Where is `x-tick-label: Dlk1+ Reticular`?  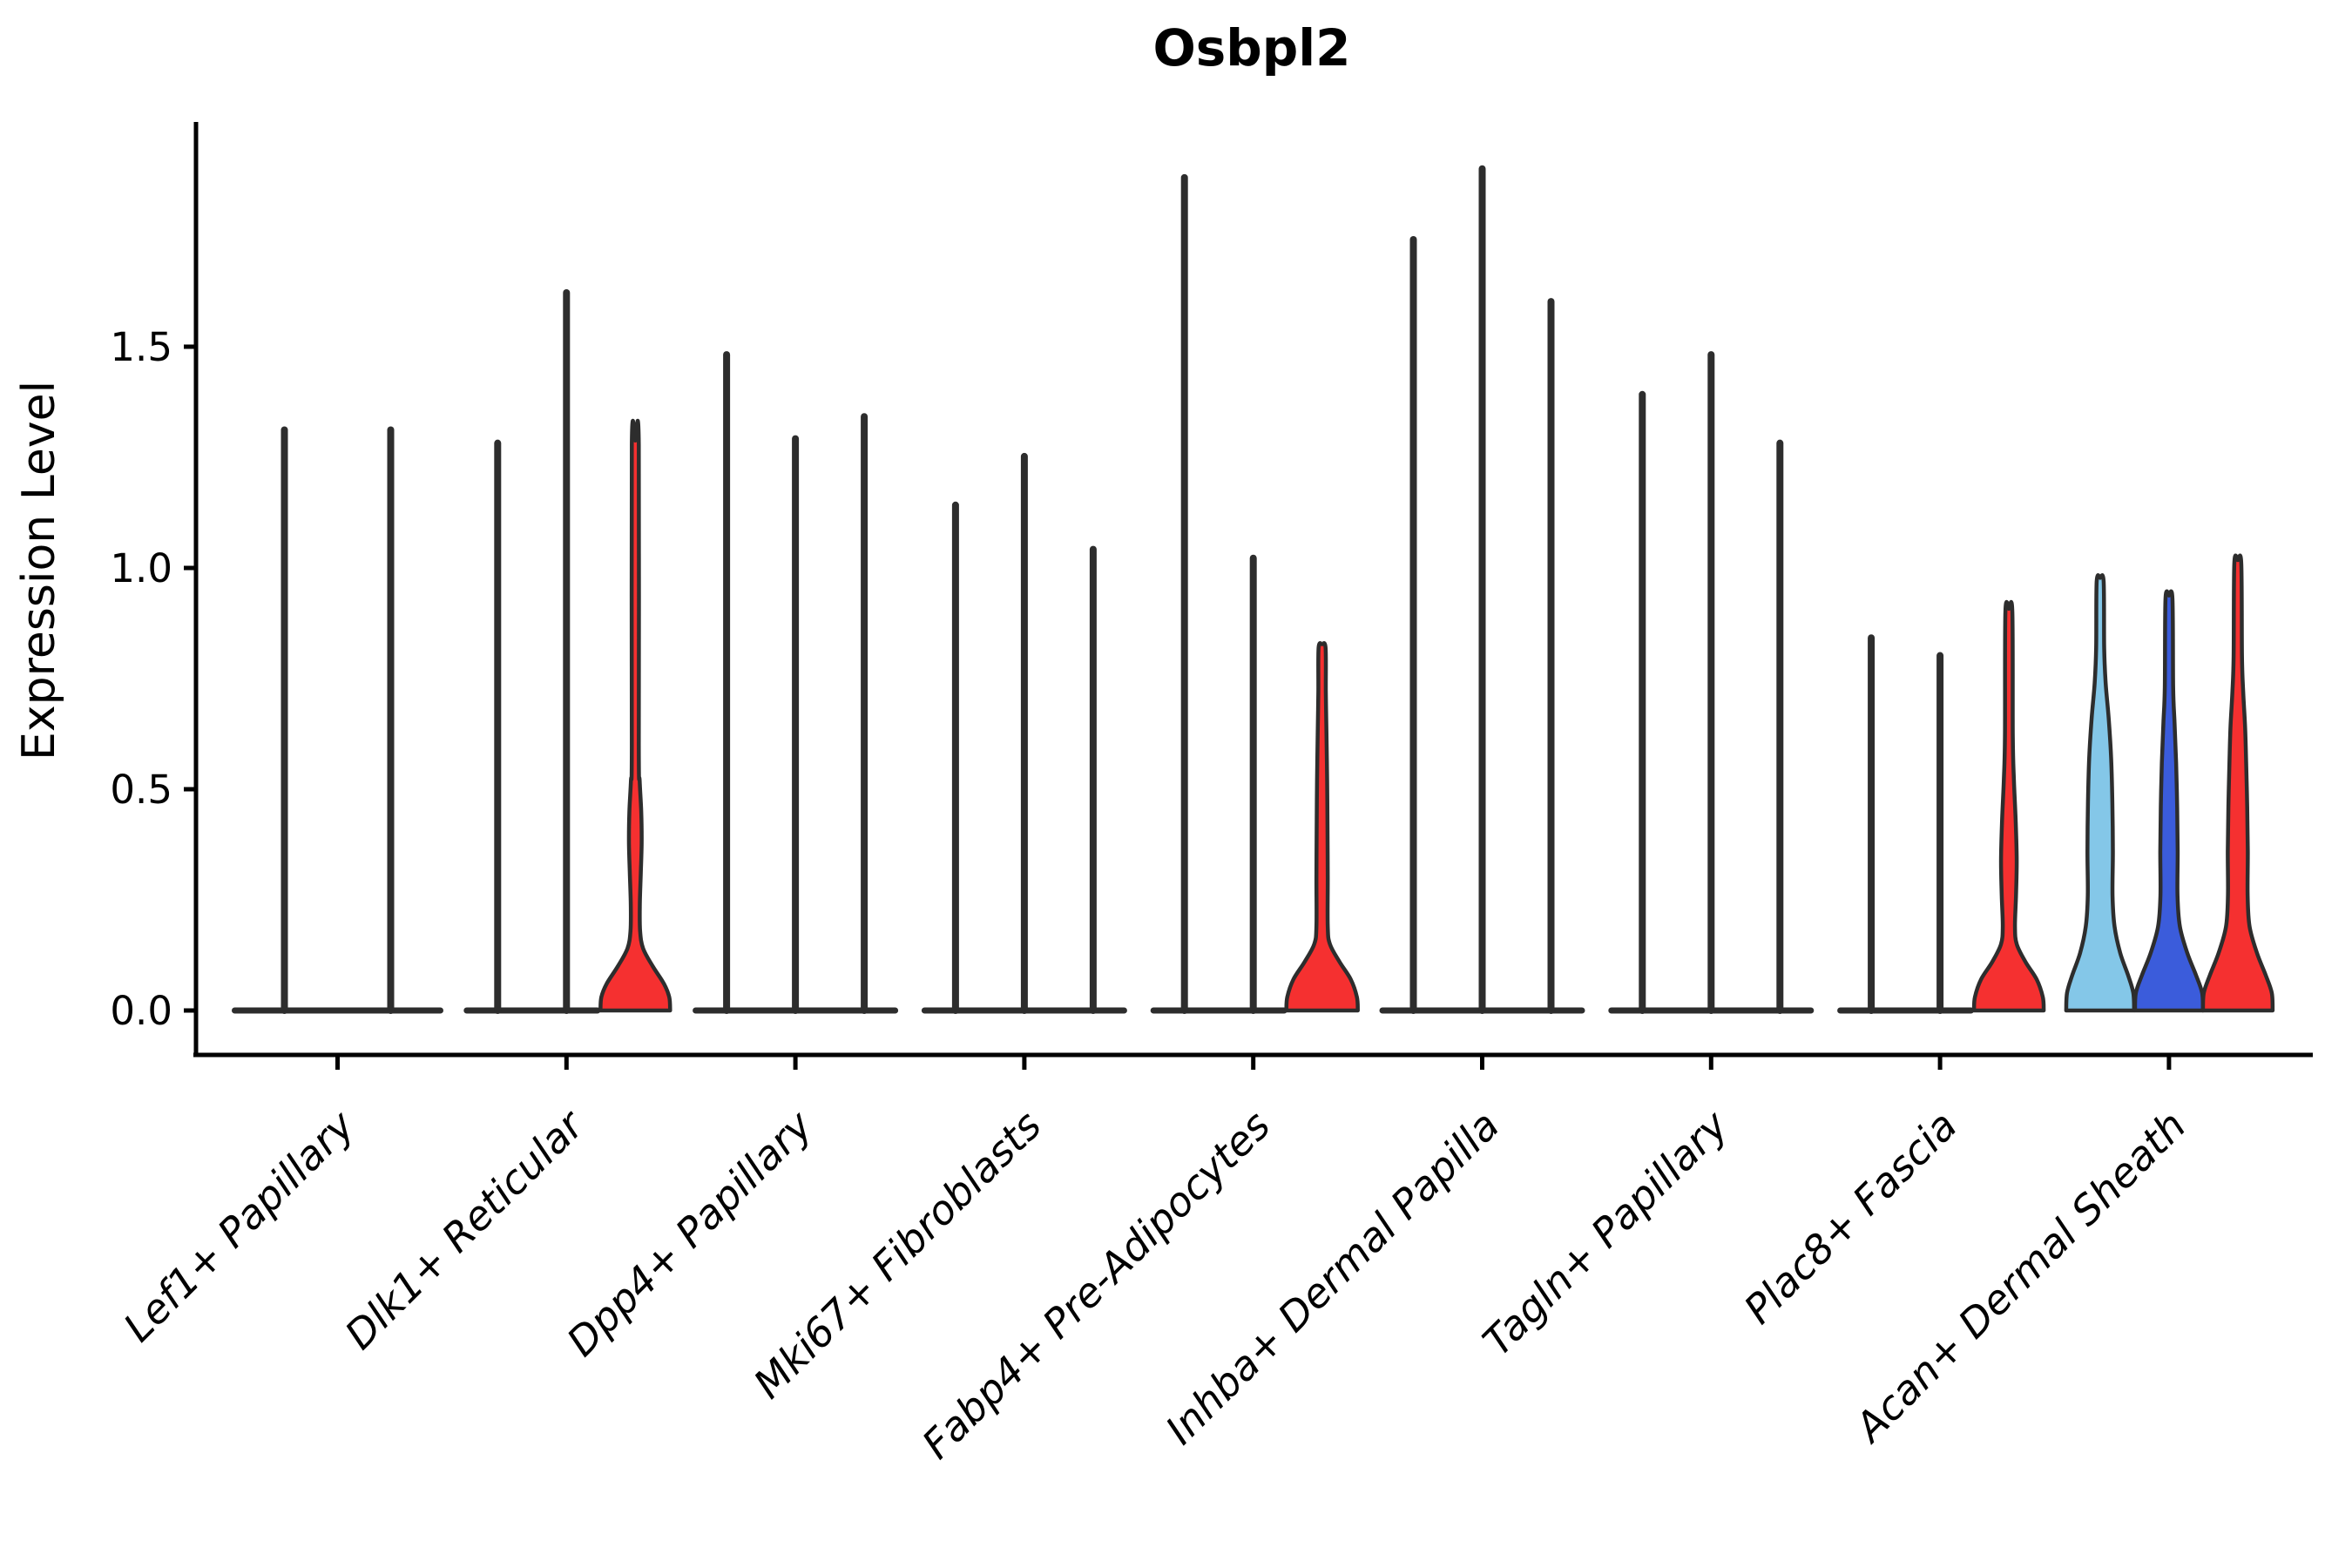
x-tick-label: Dlk1+ Reticular is located at coordinates (465, 1228).